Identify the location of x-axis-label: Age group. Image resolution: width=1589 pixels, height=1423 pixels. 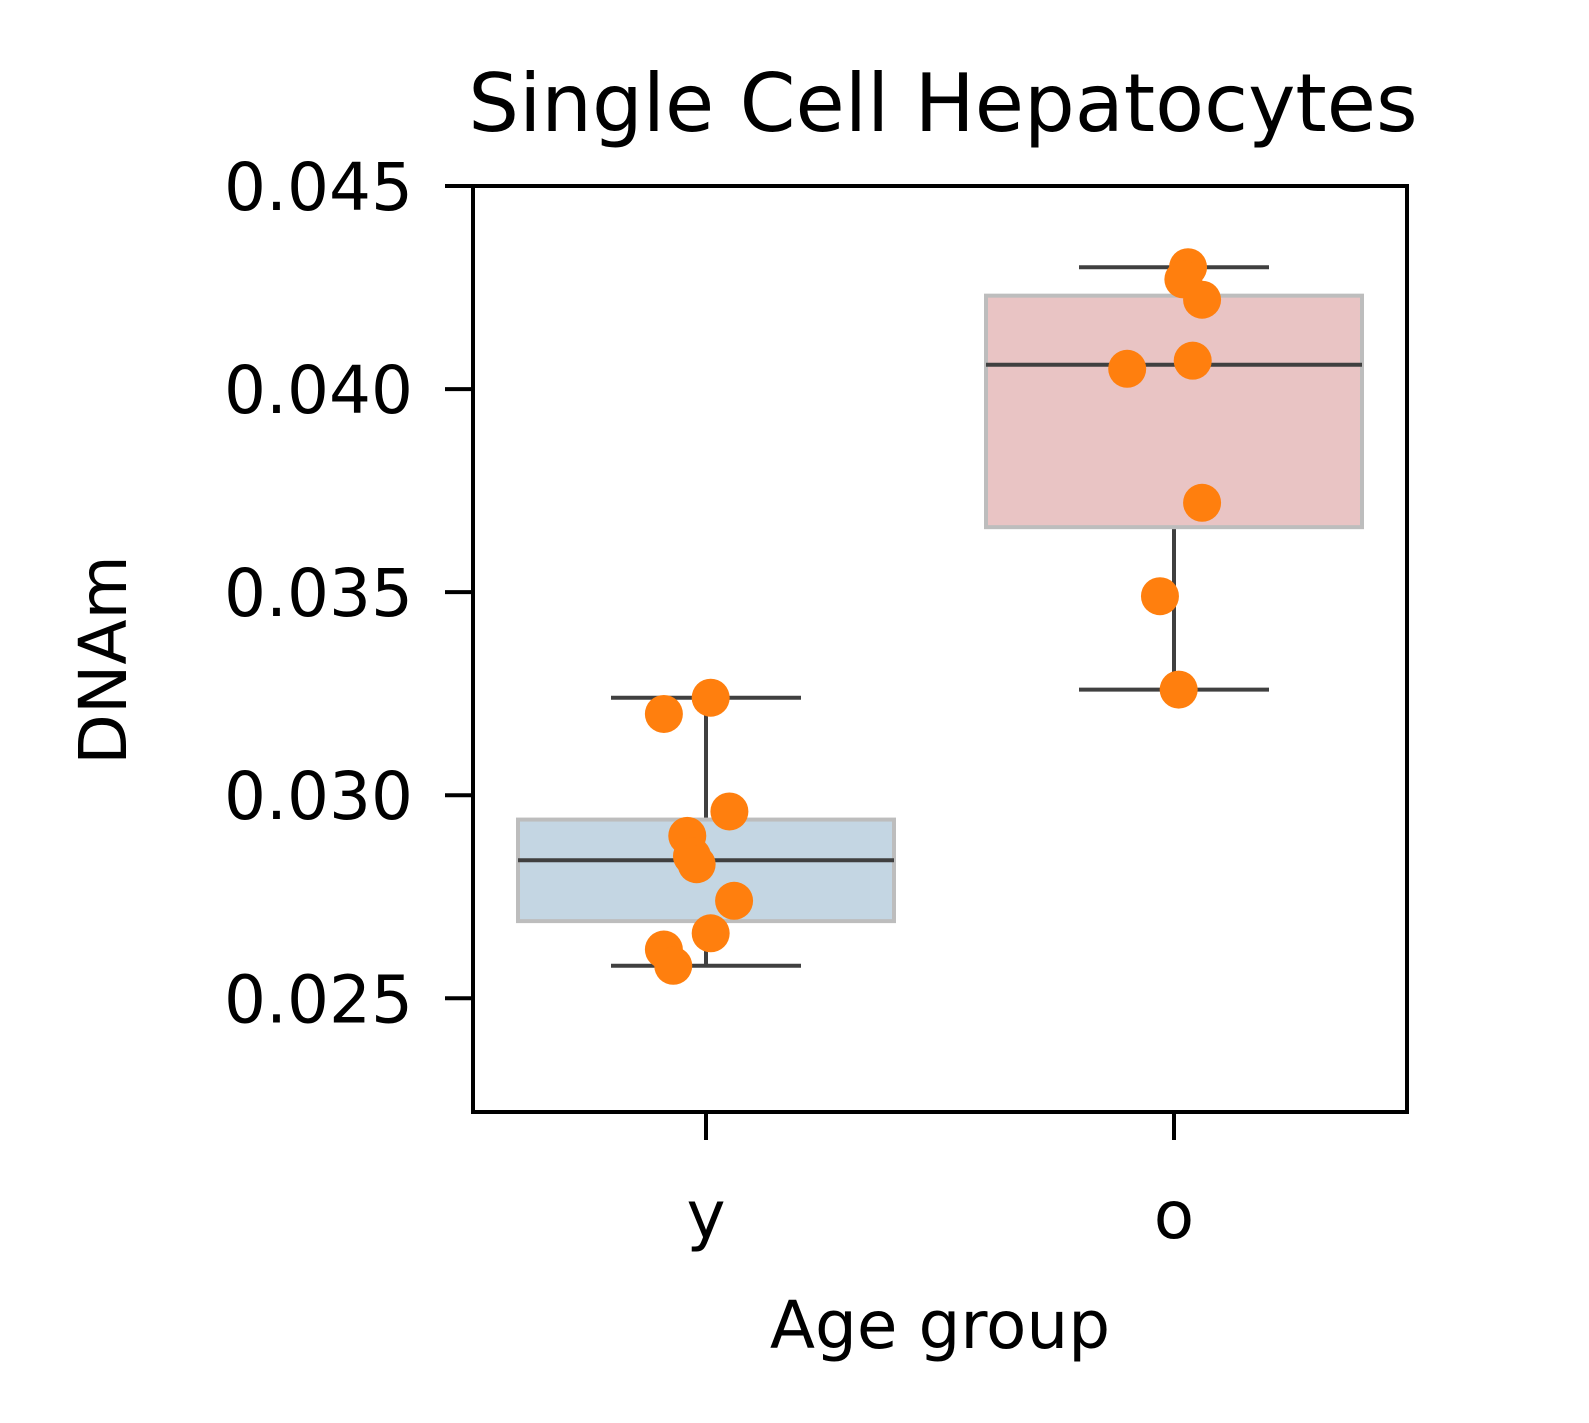
(940, 1325).